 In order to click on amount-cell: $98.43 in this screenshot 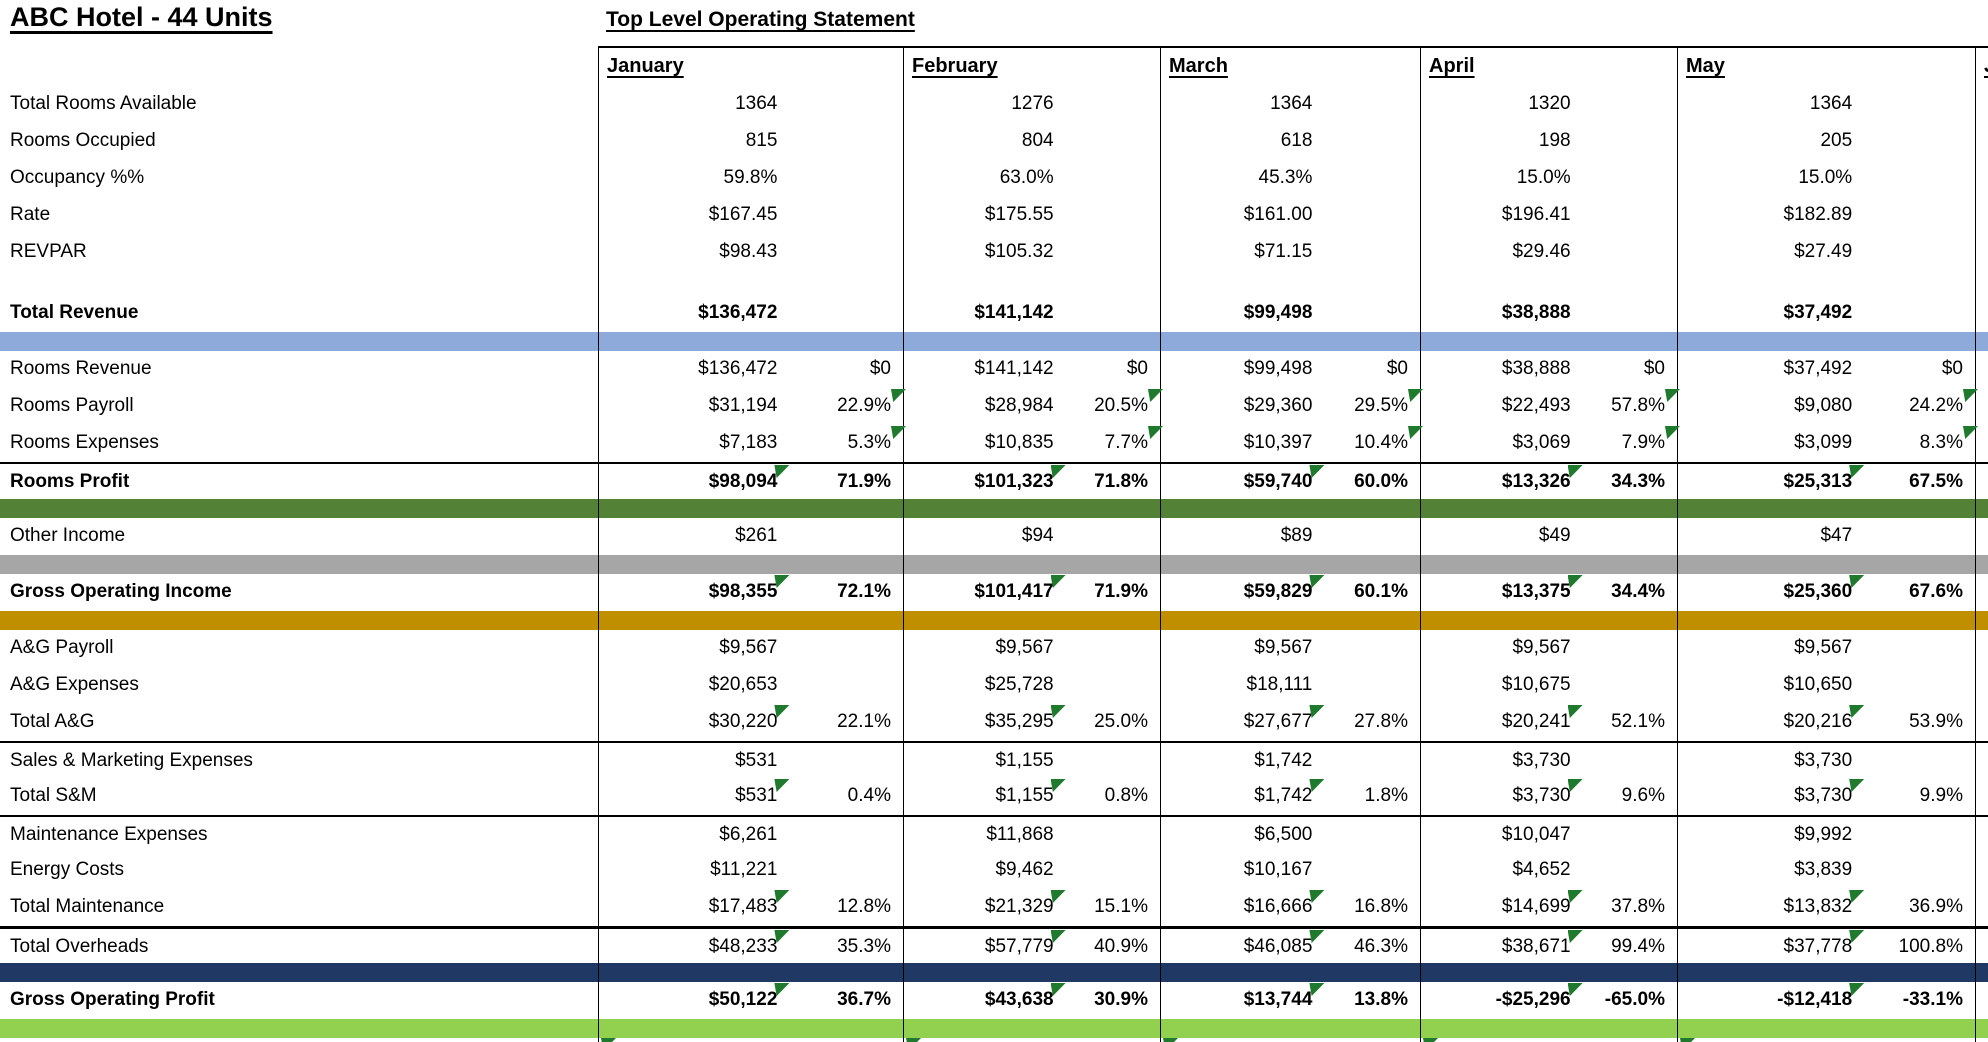, I will do `click(690, 252)`.